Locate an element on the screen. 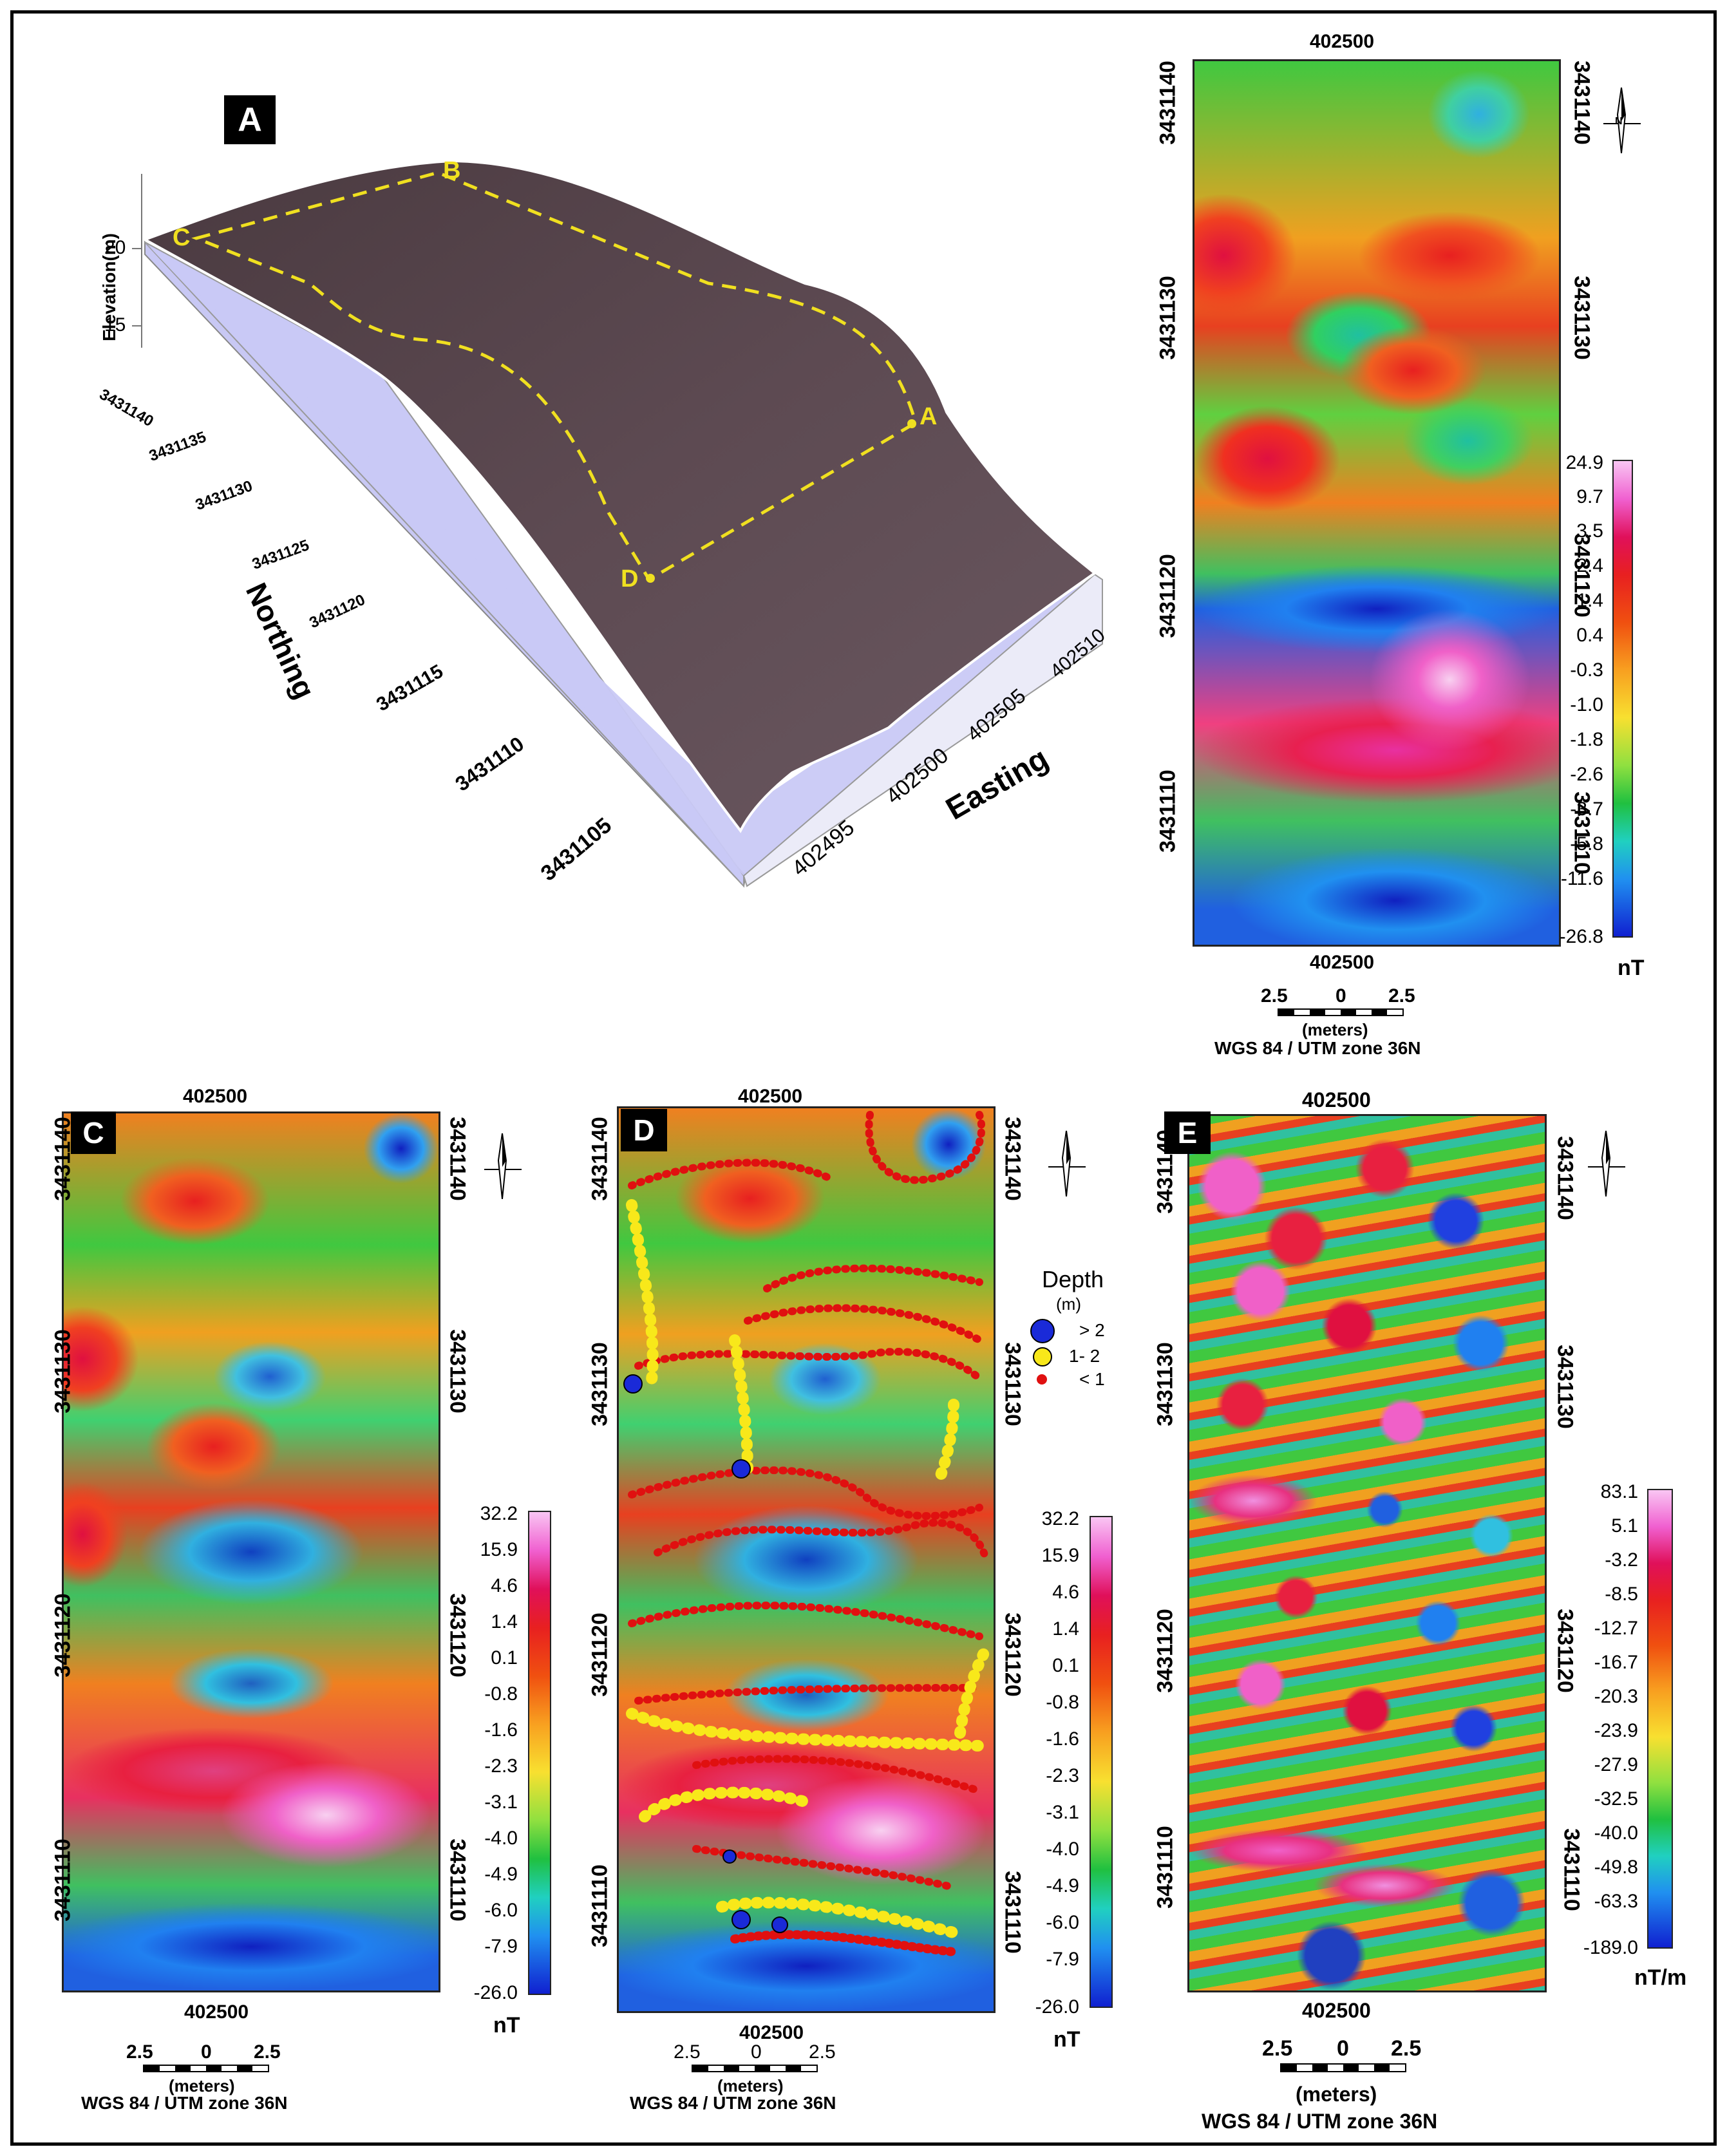  colorbar-b is located at coordinates (1622, 699).